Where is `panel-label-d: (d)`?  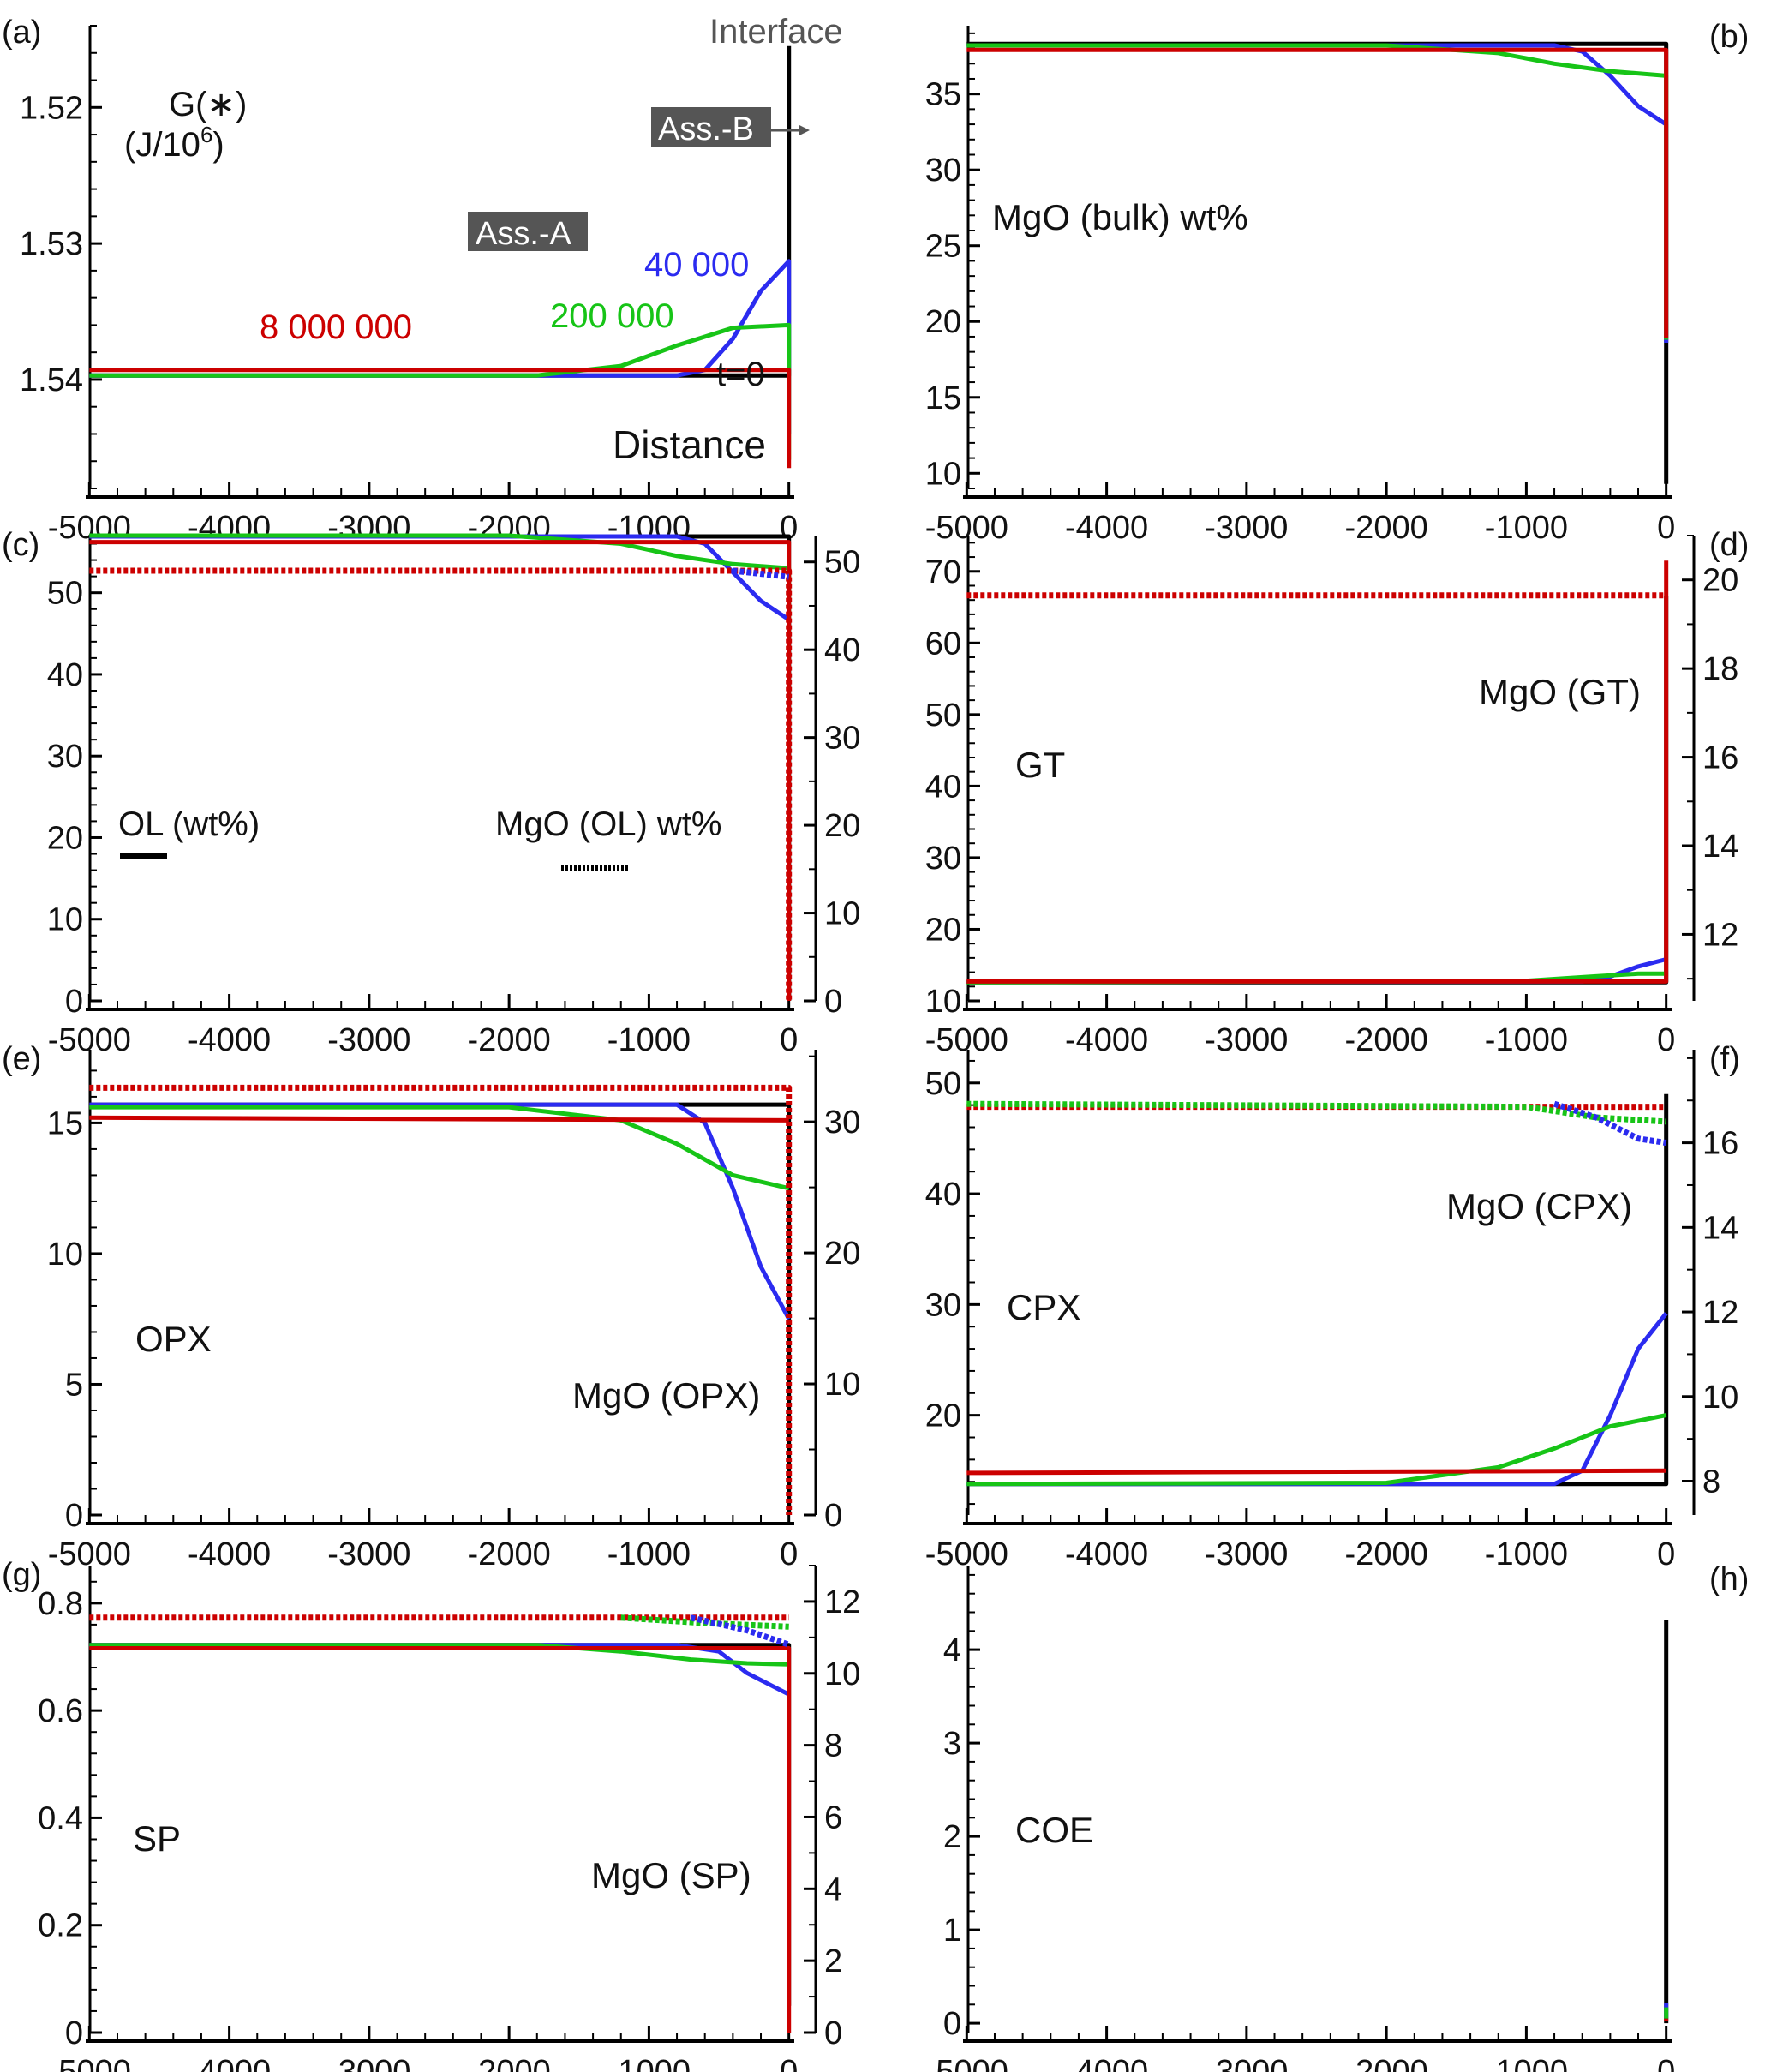
panel-label-d: (d) is located at coordinates (1729, 545).